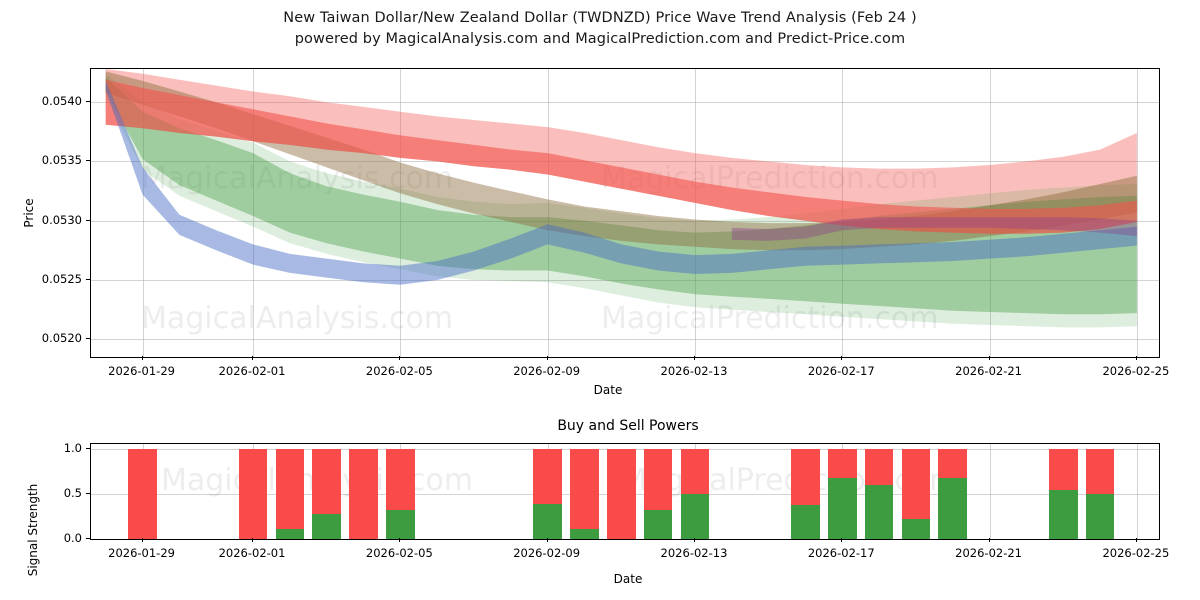 The height and width of the screenshot is (600, 1200). I want to click on powers-y-tick-label: 0.0, so click(72, 538).